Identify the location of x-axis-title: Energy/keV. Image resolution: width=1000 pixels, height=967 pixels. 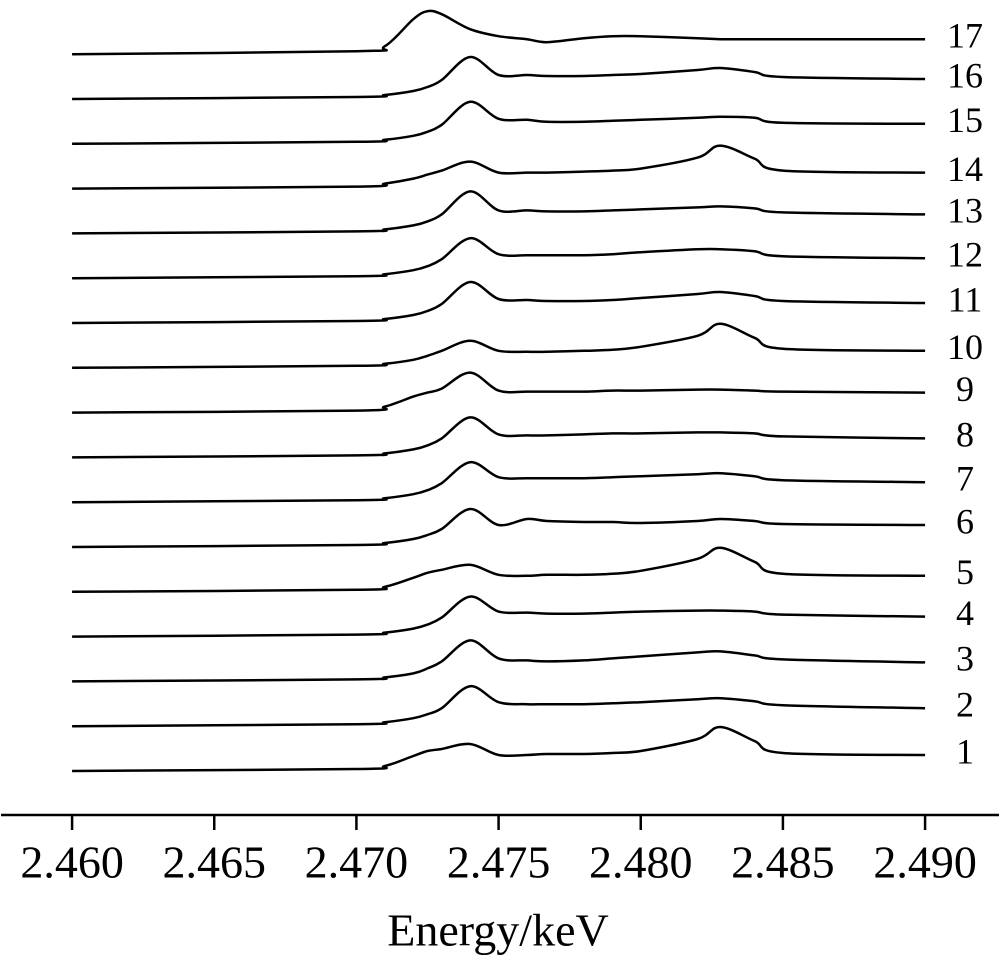
(497, 930).